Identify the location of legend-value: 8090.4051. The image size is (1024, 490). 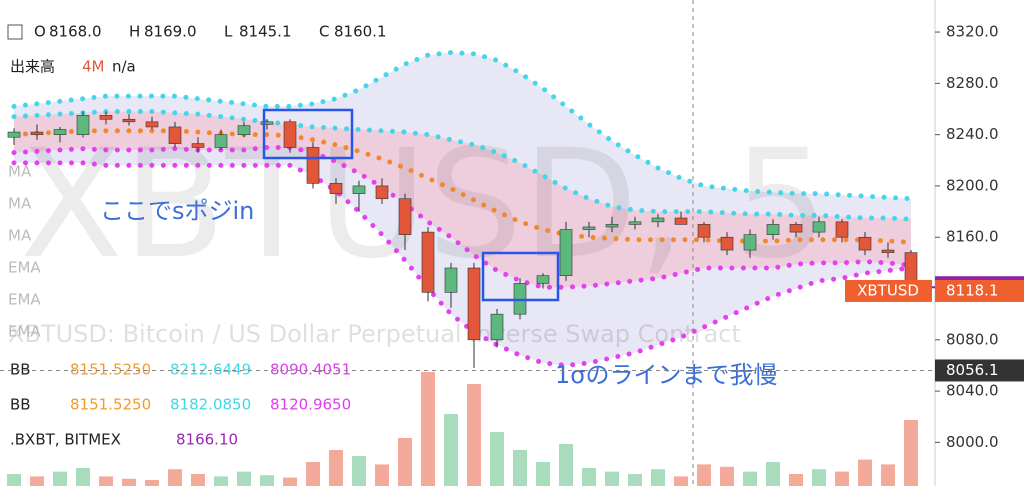
(310, 370).